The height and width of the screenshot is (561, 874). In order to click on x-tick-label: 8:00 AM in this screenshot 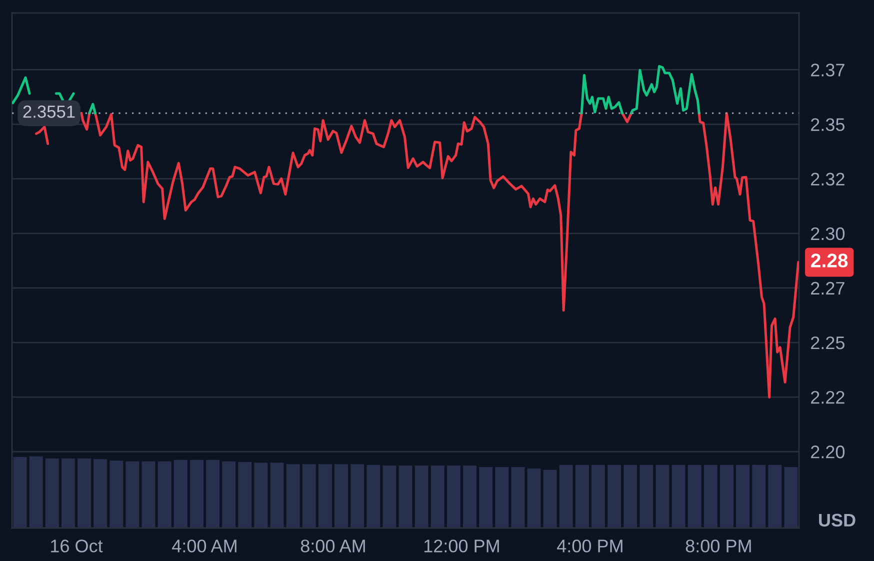, I will do `click(332, 546)`.